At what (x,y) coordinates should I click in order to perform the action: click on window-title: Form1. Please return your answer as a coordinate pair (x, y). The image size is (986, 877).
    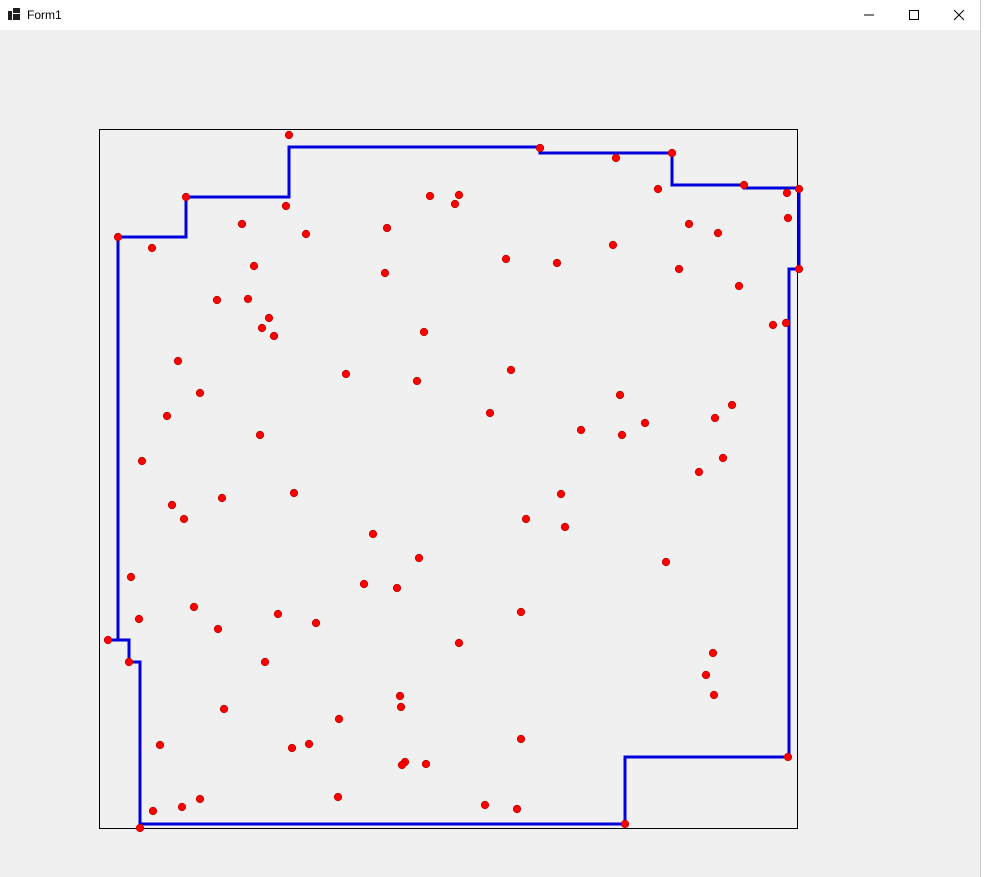
    Looking at the image, I should click on (44, 15).